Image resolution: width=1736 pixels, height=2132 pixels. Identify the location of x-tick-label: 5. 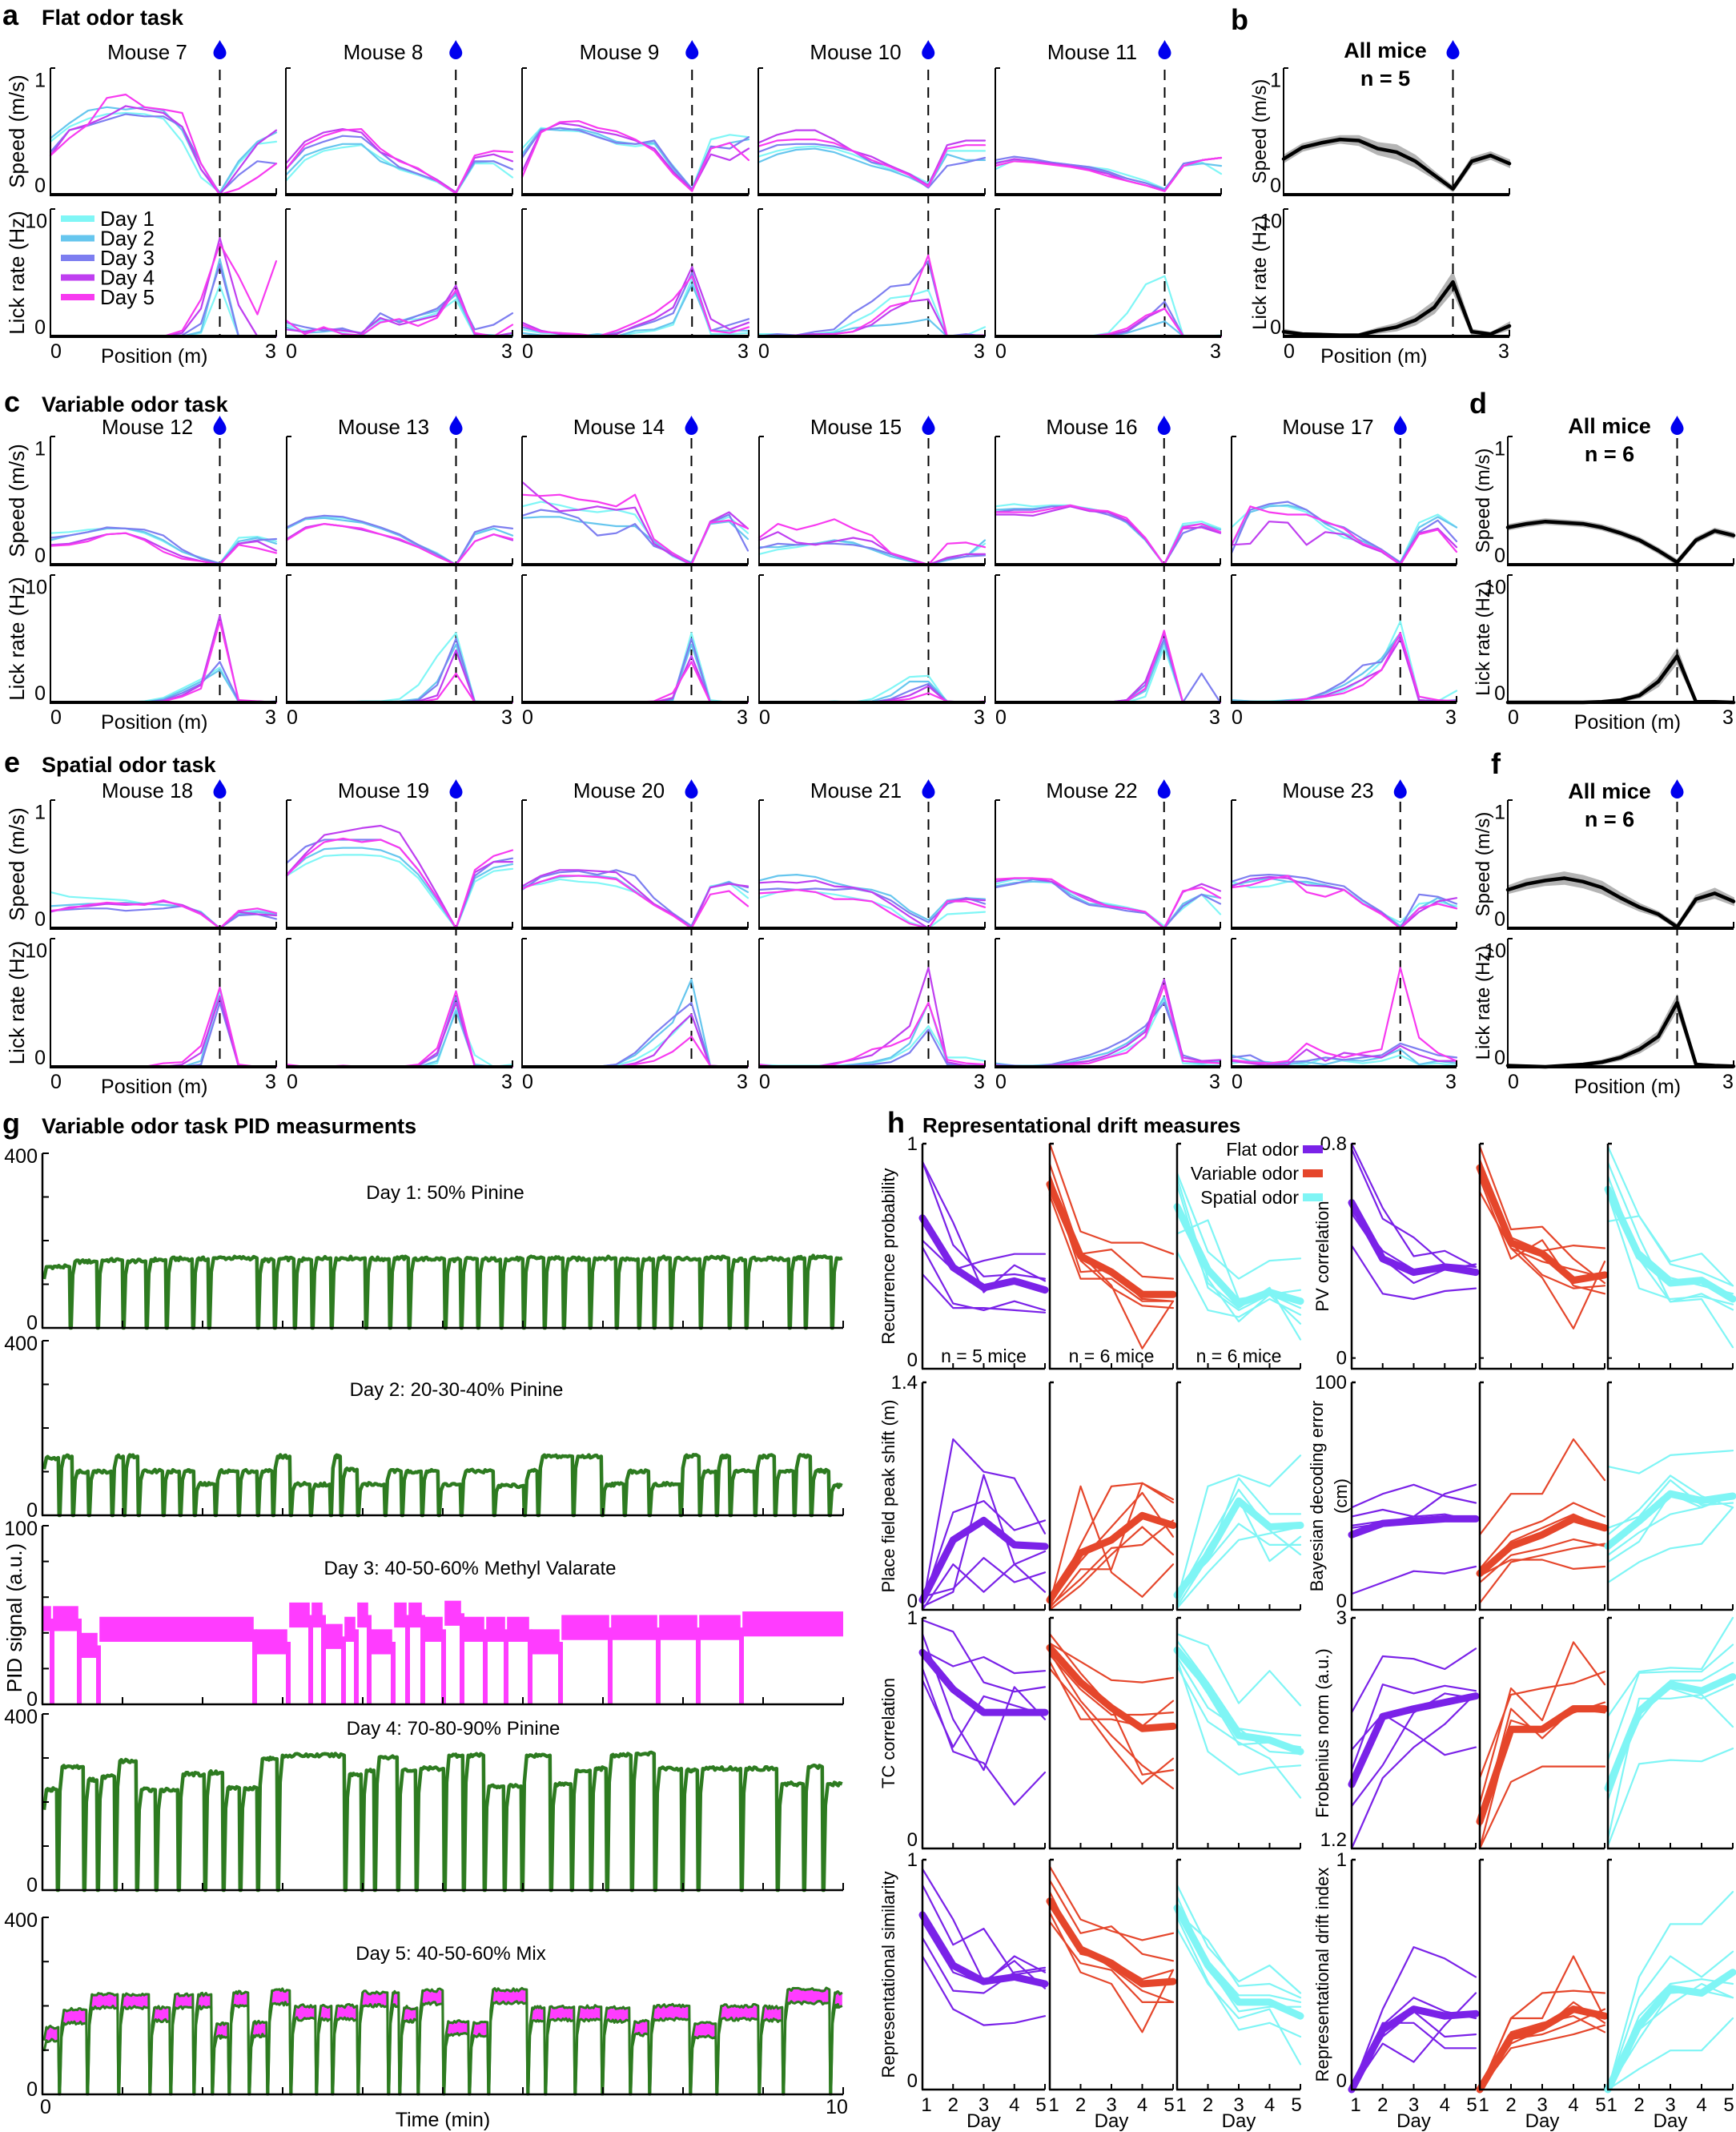
(1040, 2105).